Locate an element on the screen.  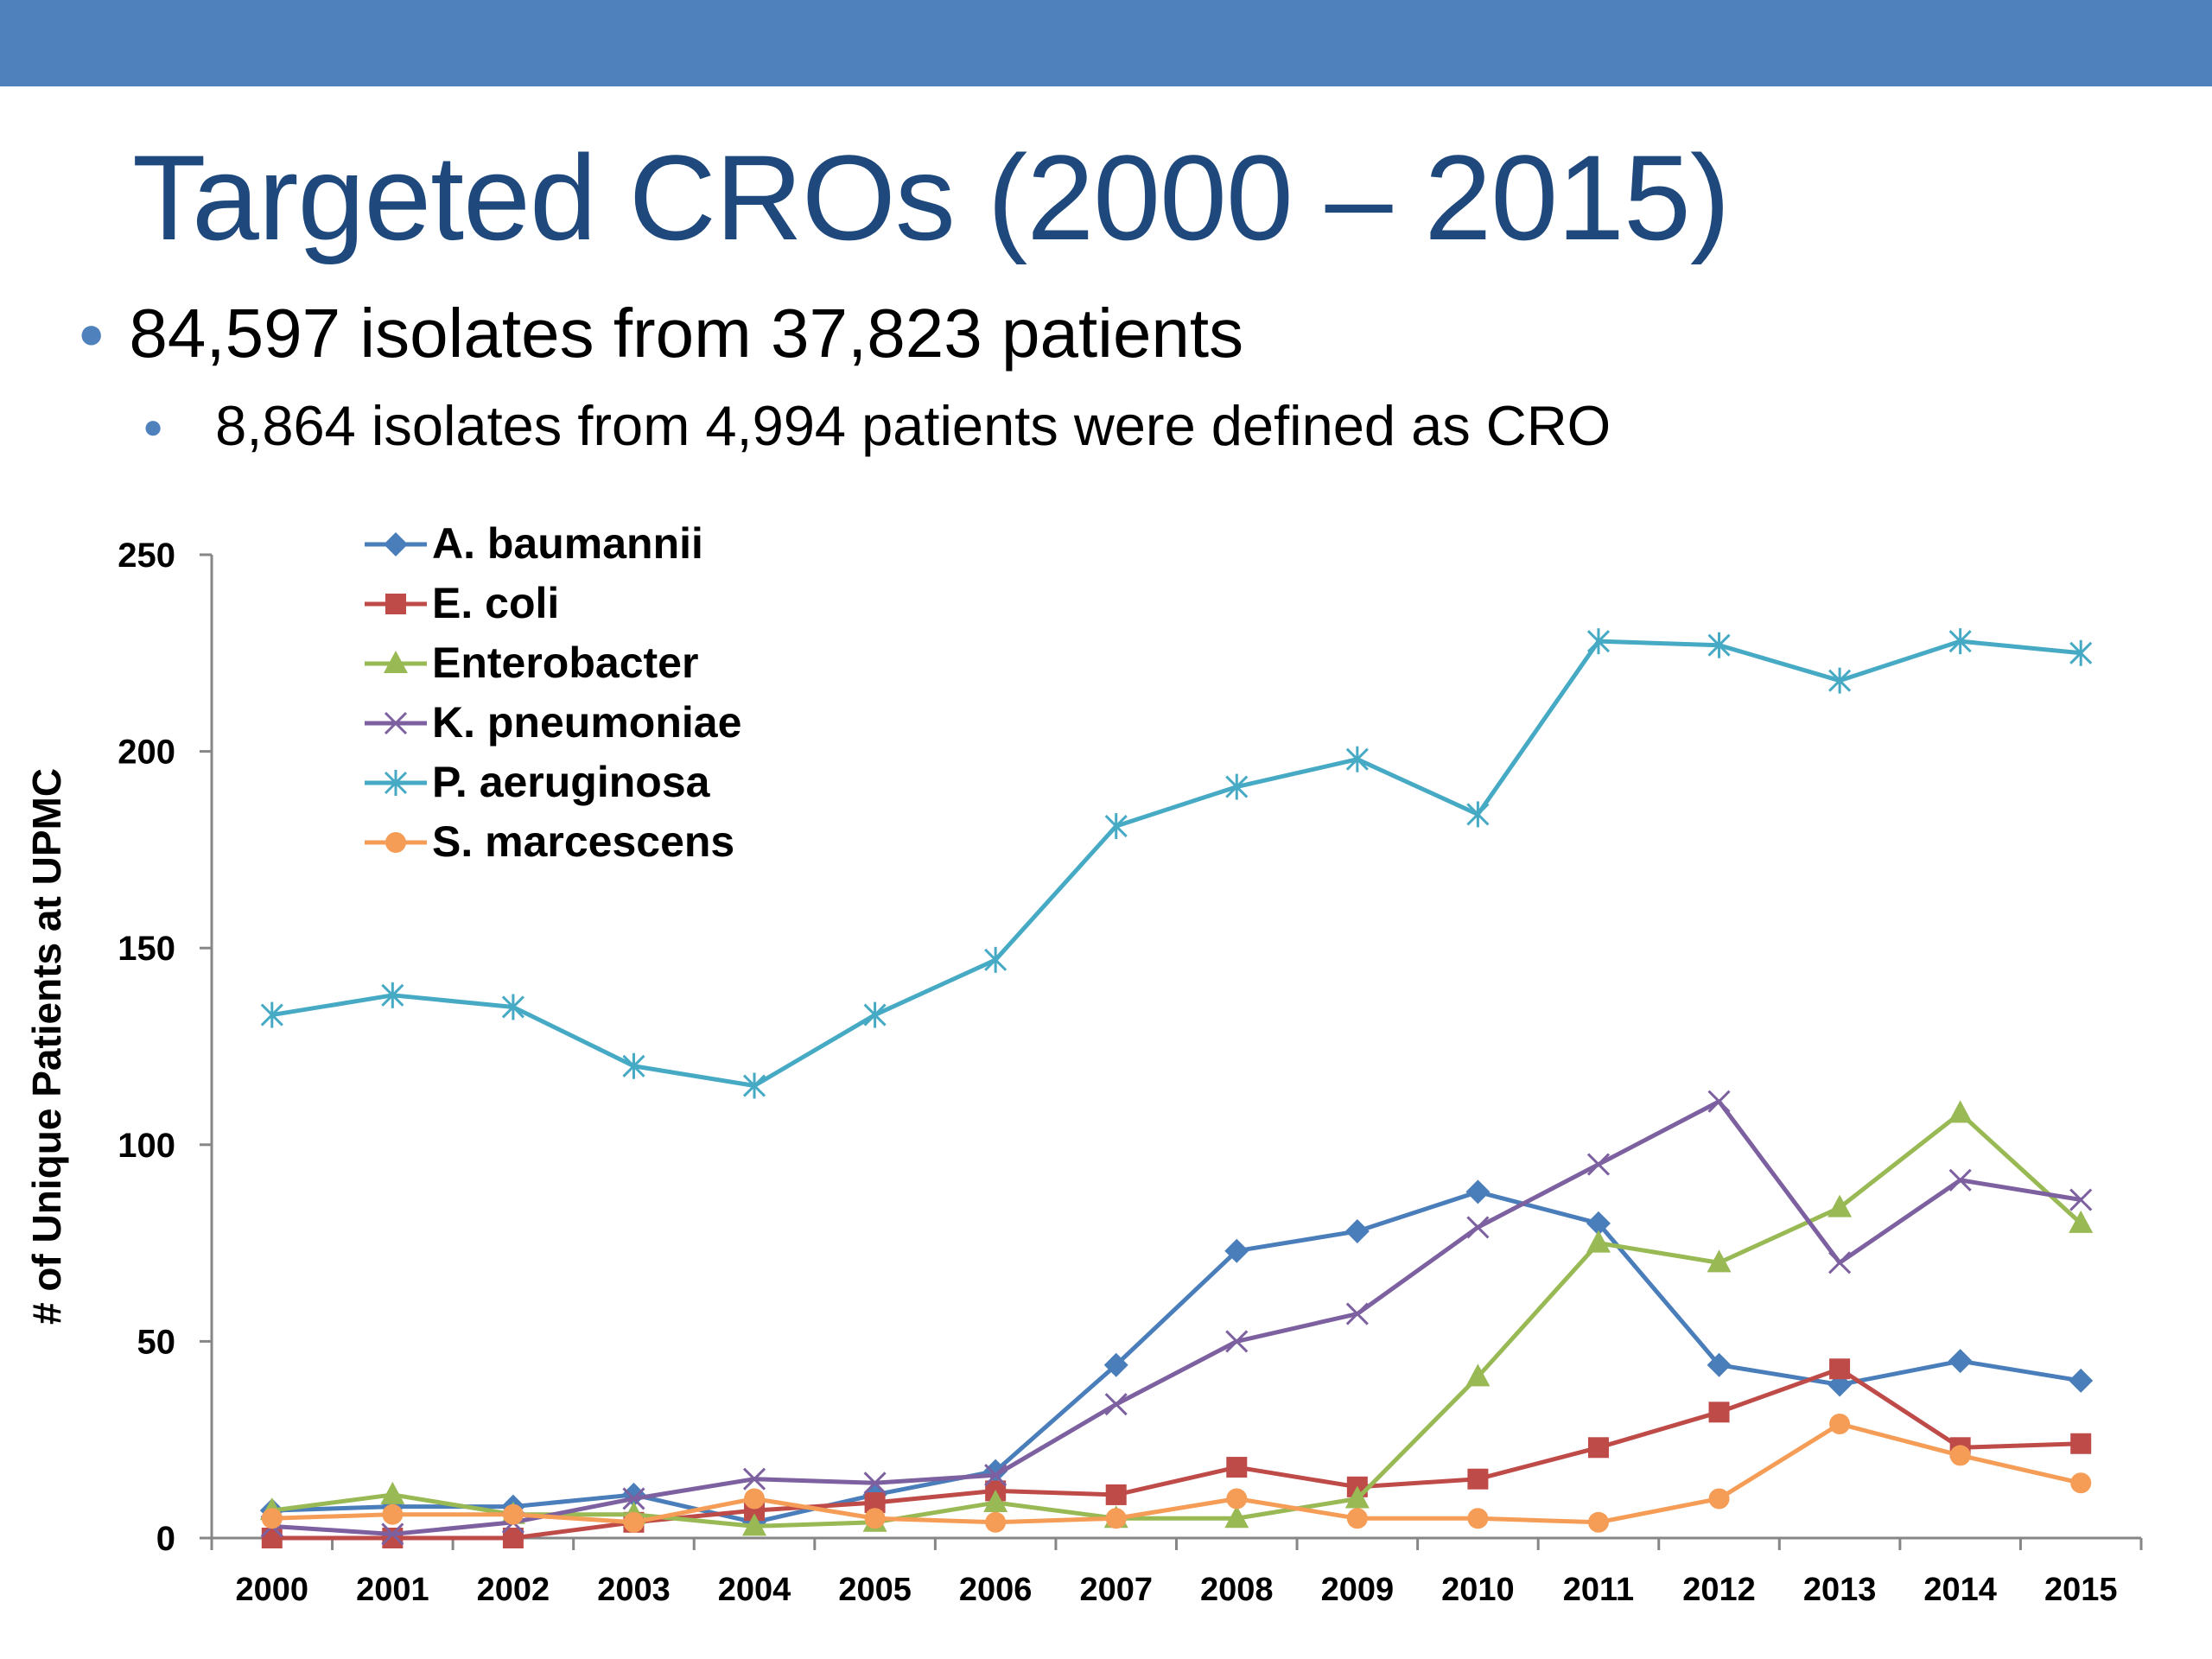
legend-label-s-marcescens: S. marcescens is located at coordinates (583, 841).